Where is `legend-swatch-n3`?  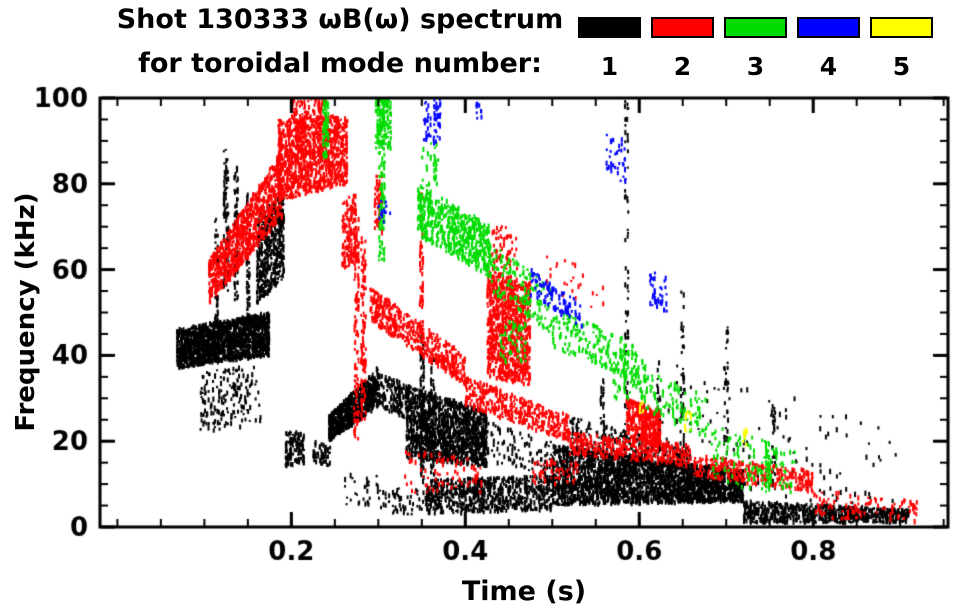
legend-swatch-n3 is located at coordinates (755, 27).